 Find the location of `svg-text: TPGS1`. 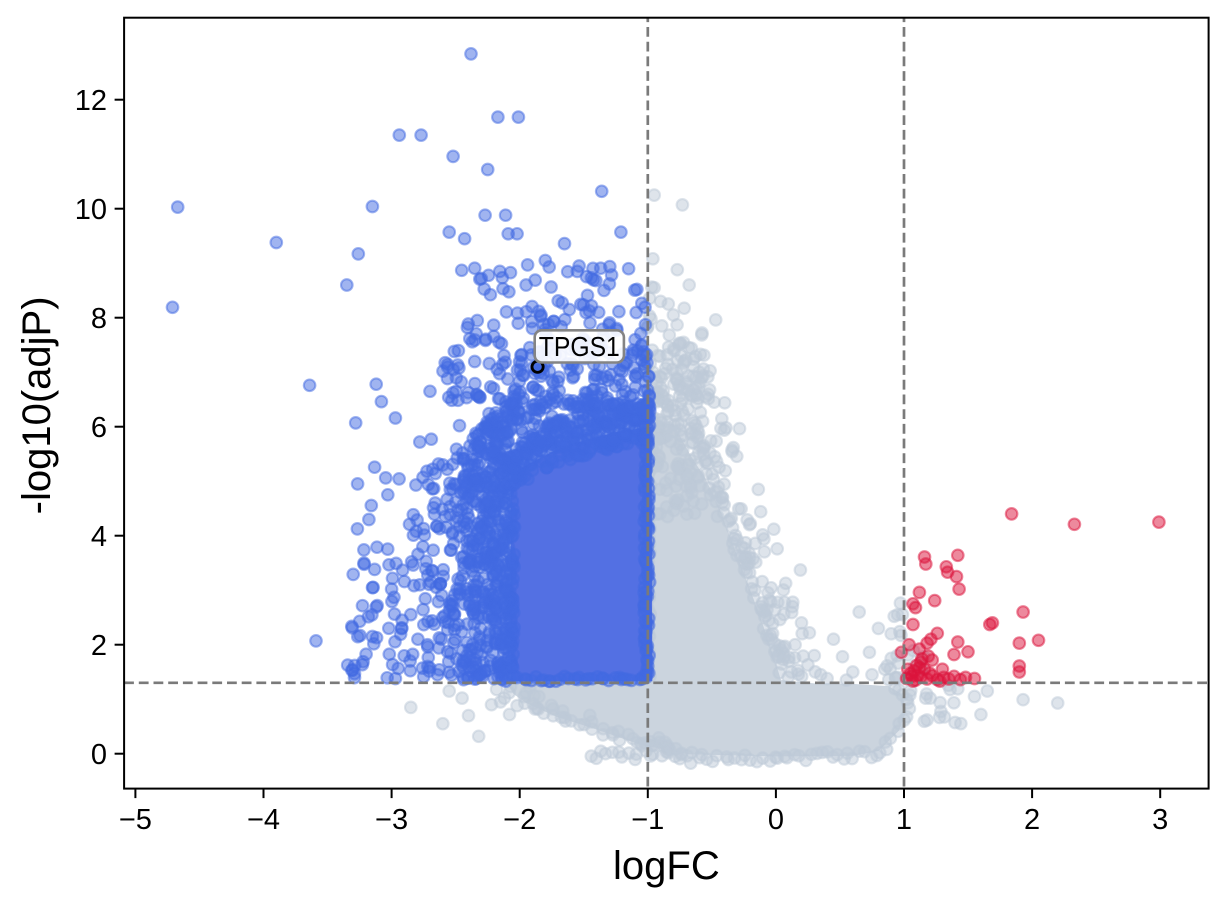

svg-text: TPGS1 is located at coordinates (579, 346).